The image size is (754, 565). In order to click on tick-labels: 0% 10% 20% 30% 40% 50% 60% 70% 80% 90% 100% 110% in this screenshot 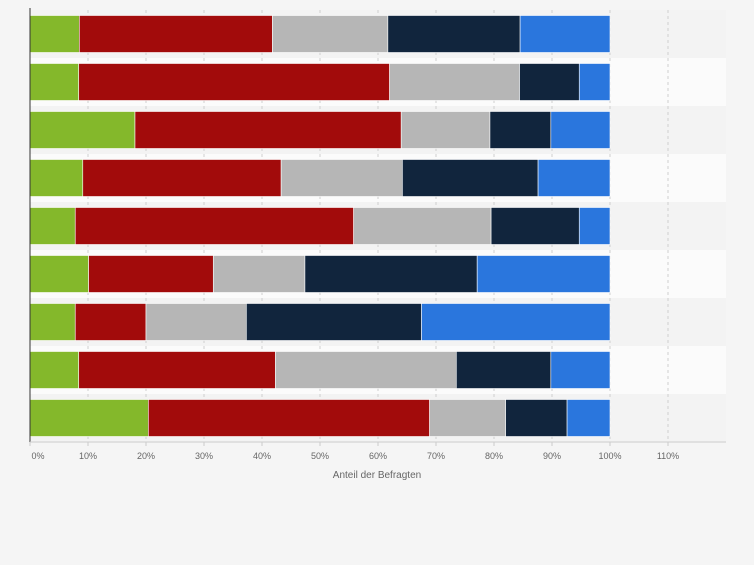, I will do `click(354, 451)`.